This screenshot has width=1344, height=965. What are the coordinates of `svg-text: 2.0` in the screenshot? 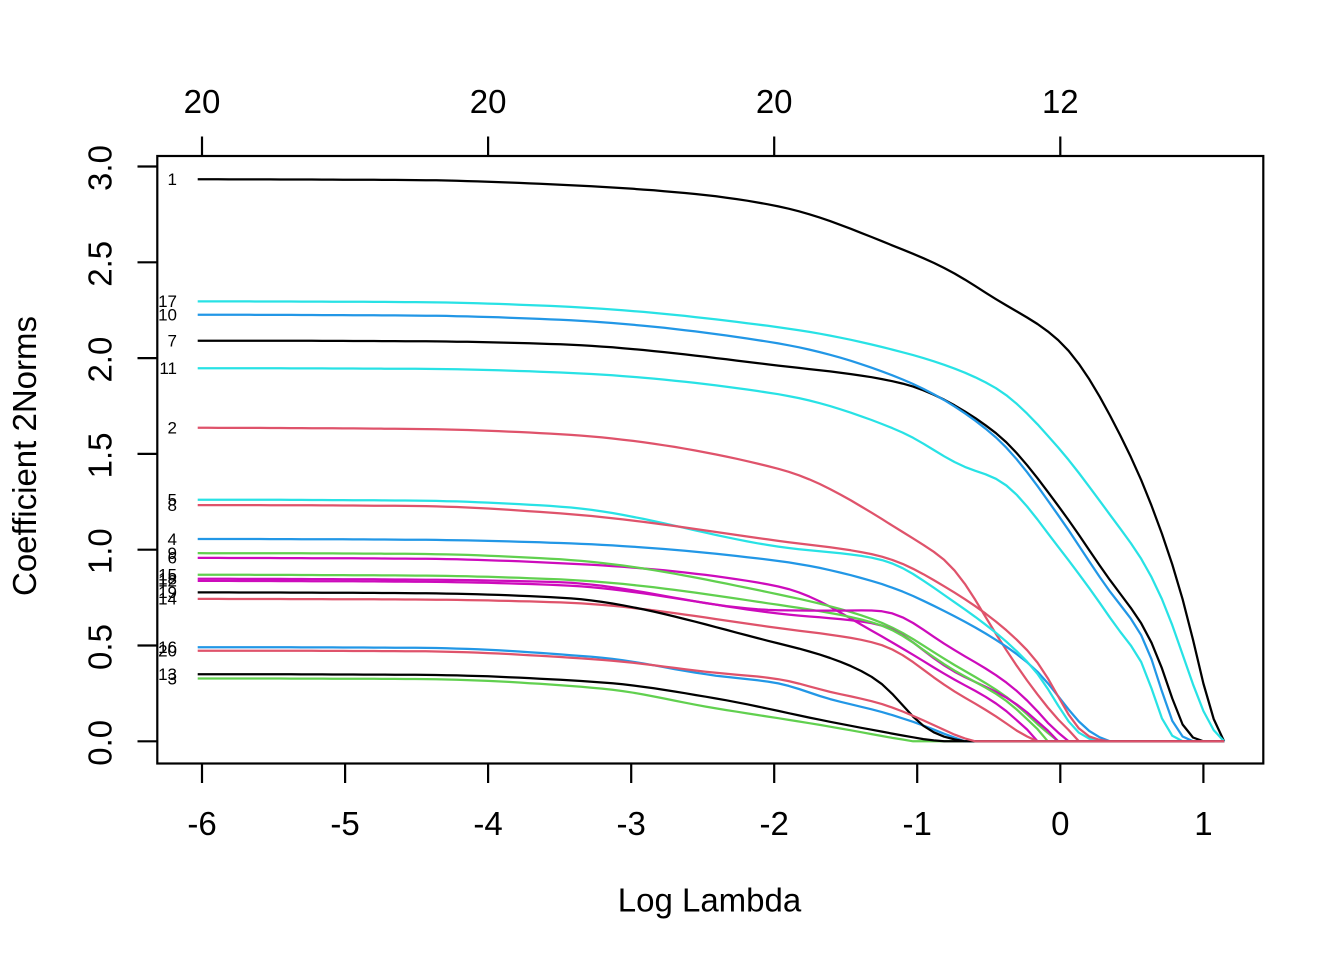 It's located at (99, 360).